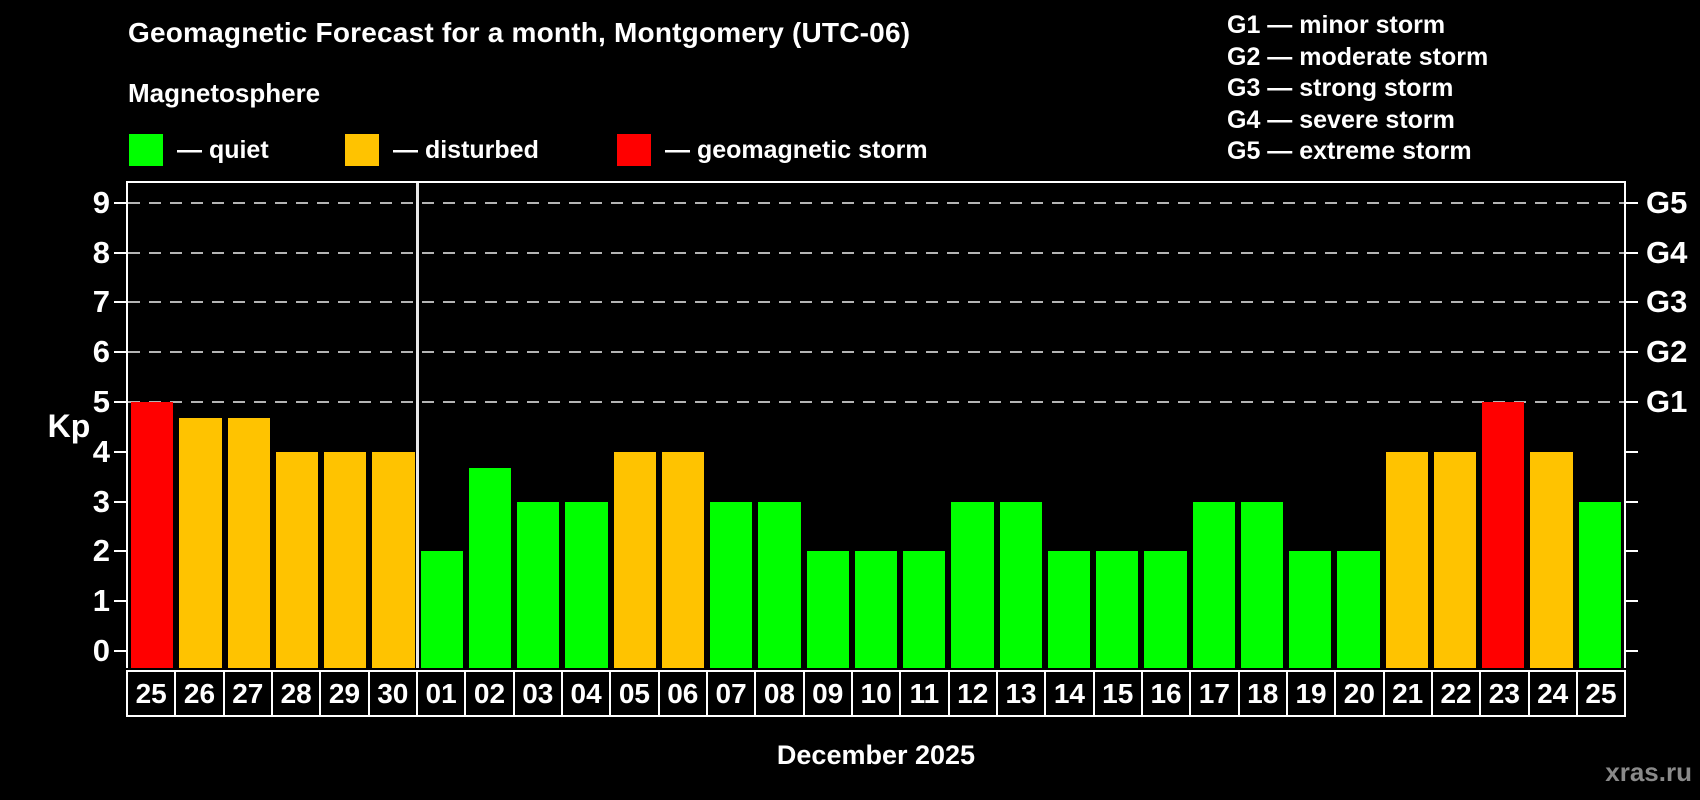 This screenshot has height=800, width=1700. What do you see at coordinates (1349, 151) in the screenshot?
I see `storm-scale-line-g5: G5 — extreme storm` at bounding box center [1349, 151].